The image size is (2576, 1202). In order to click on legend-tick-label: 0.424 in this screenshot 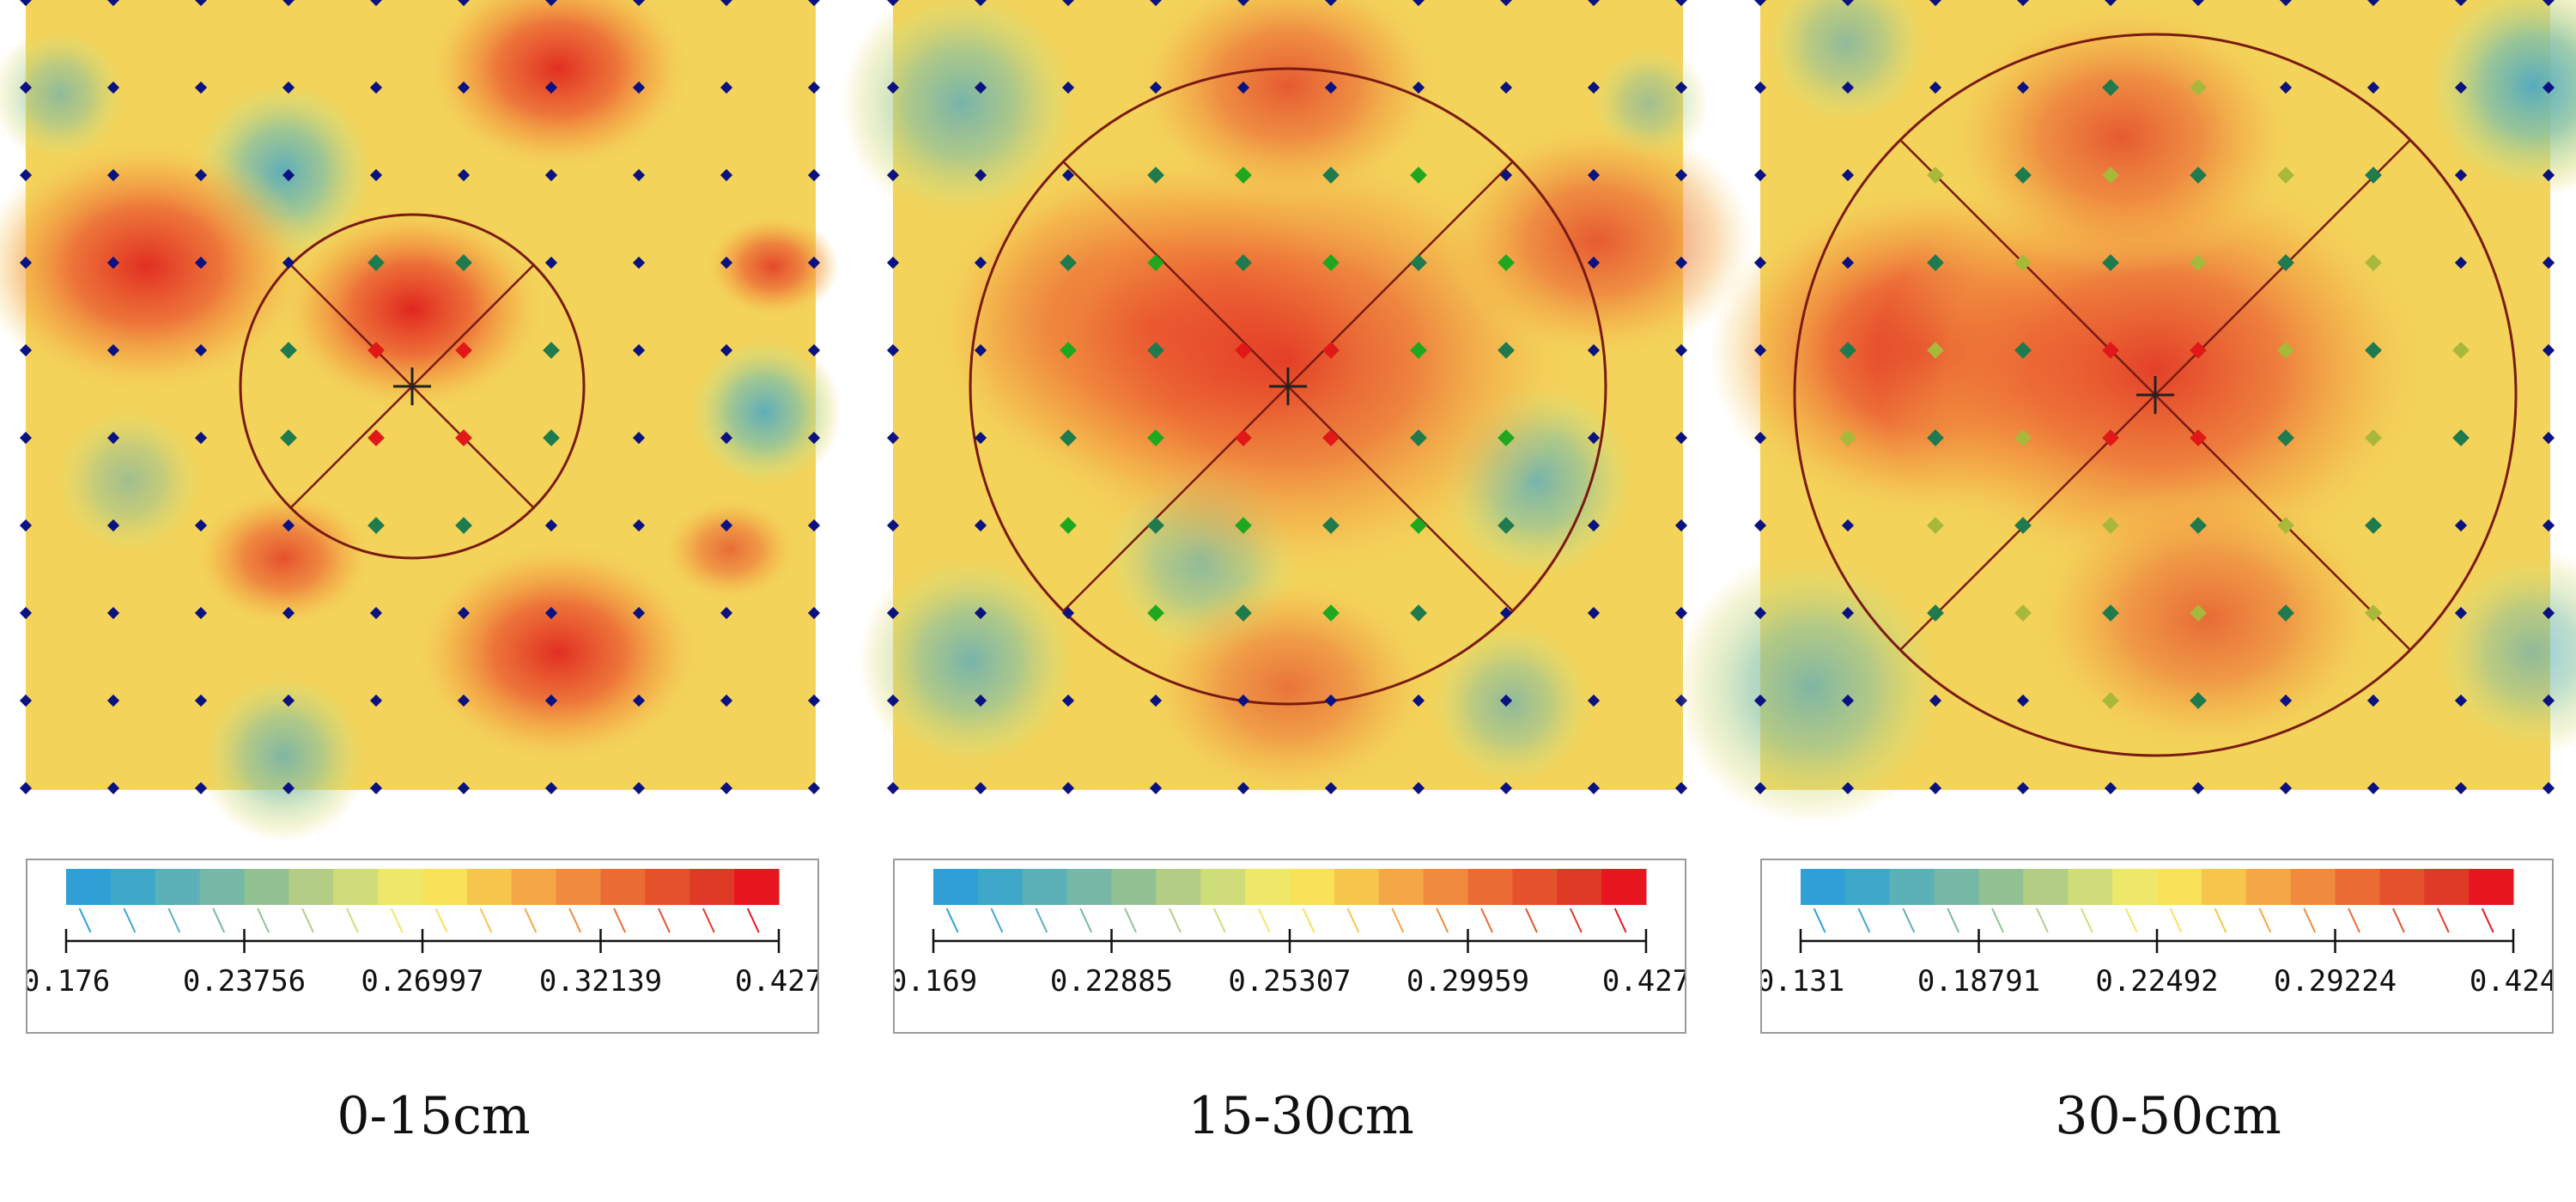, I will do `click(2511, 981)`.